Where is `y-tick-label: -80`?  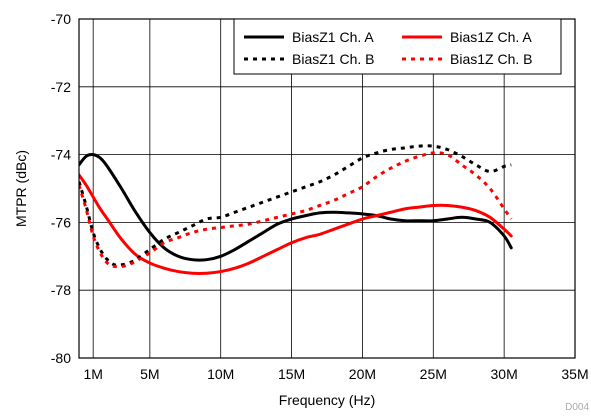 y-tick-label: -80 is located at coordinates (61, 358).